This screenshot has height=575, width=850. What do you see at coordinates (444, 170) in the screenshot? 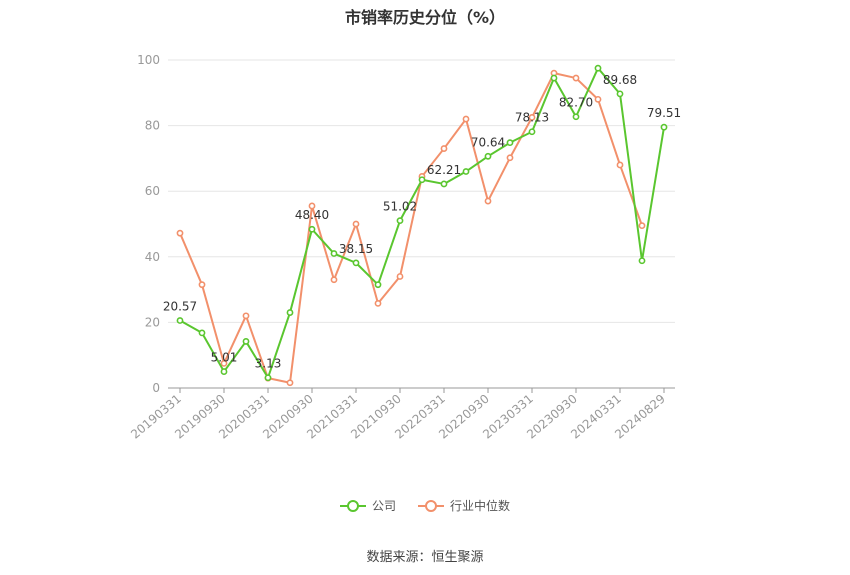
I see `data-label: 62.21` at bounding box center [444, 170].